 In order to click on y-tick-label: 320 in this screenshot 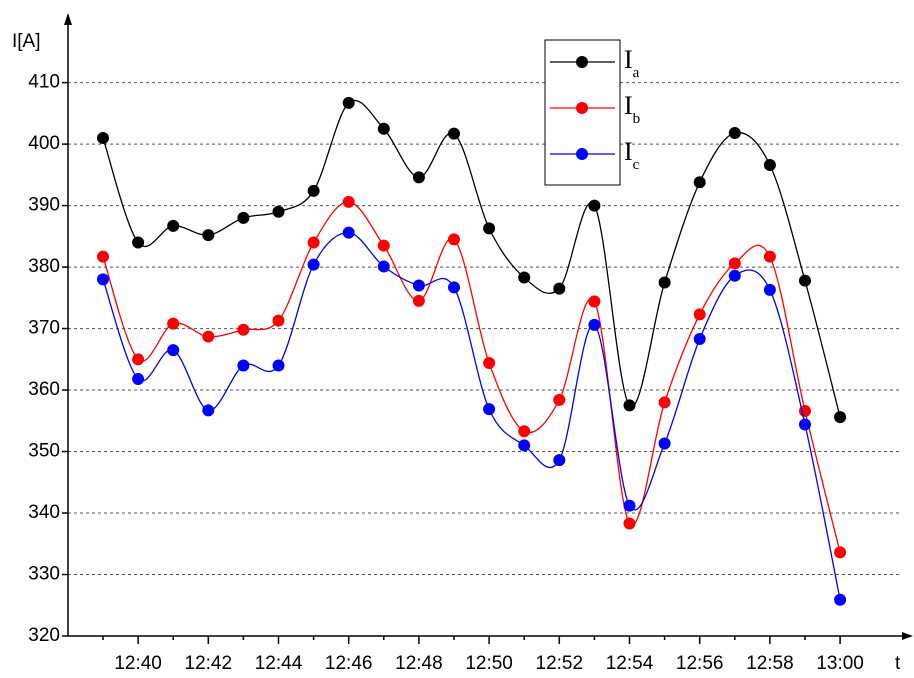, I will do `click(44, 635)`.